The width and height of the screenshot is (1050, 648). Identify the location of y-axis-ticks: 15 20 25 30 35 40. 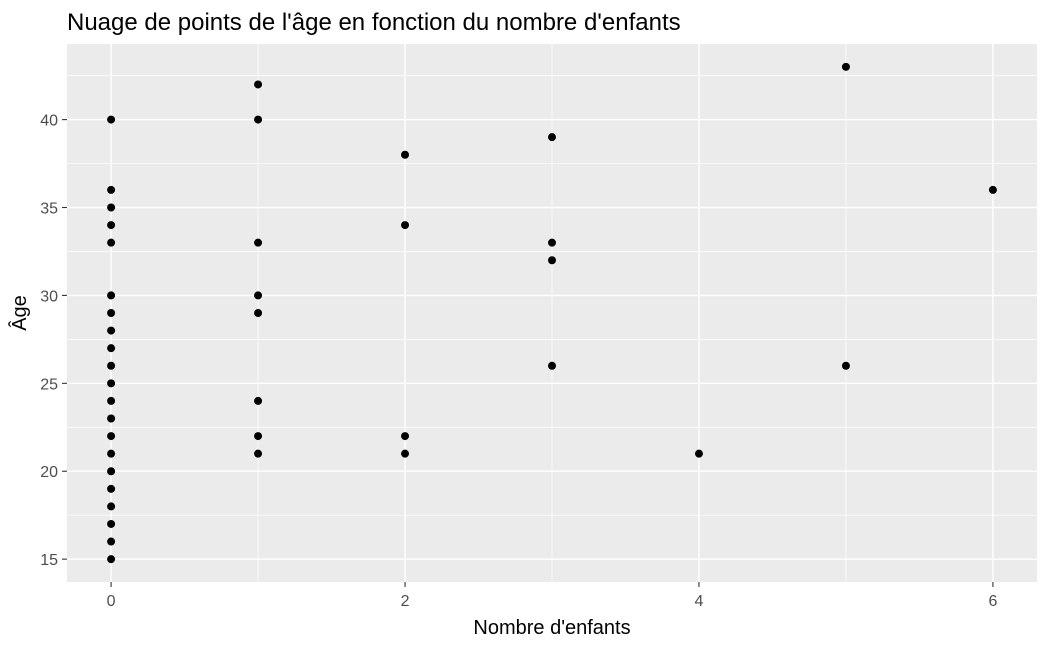
(53, 341).